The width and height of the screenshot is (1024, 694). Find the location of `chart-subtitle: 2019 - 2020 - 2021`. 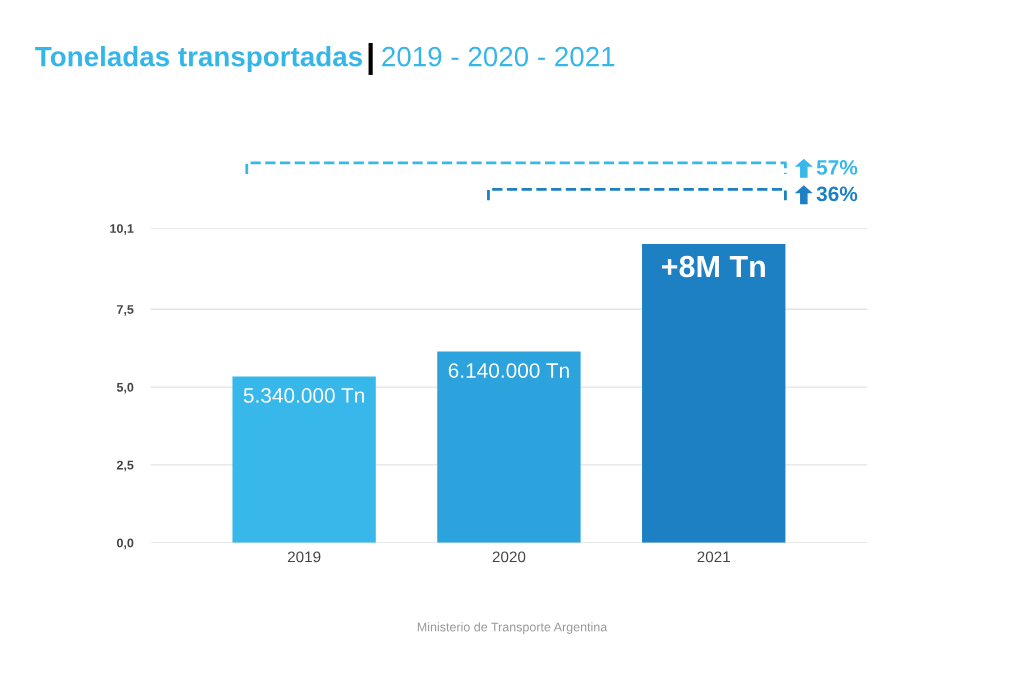

chart-subtitle: 2019 - 2020 - 2021 is located at coordinates (498, 56).